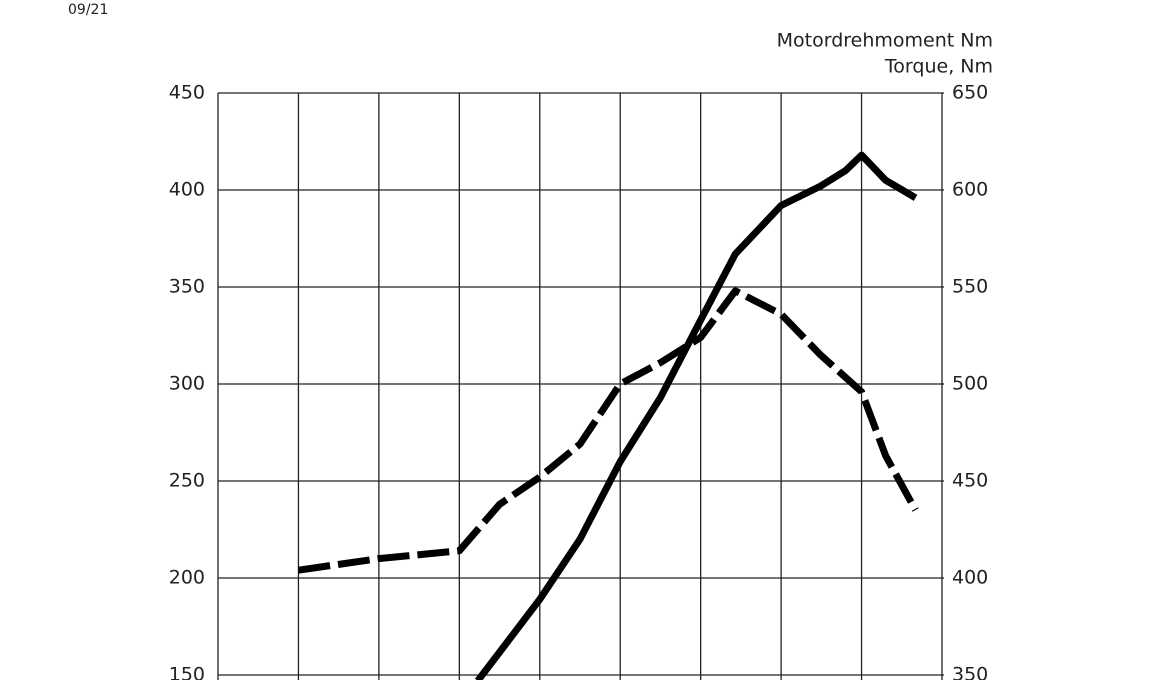 This screenshot has height=680, width=1160. I want to click on y2-tick-label: 350, so click(970, 672).